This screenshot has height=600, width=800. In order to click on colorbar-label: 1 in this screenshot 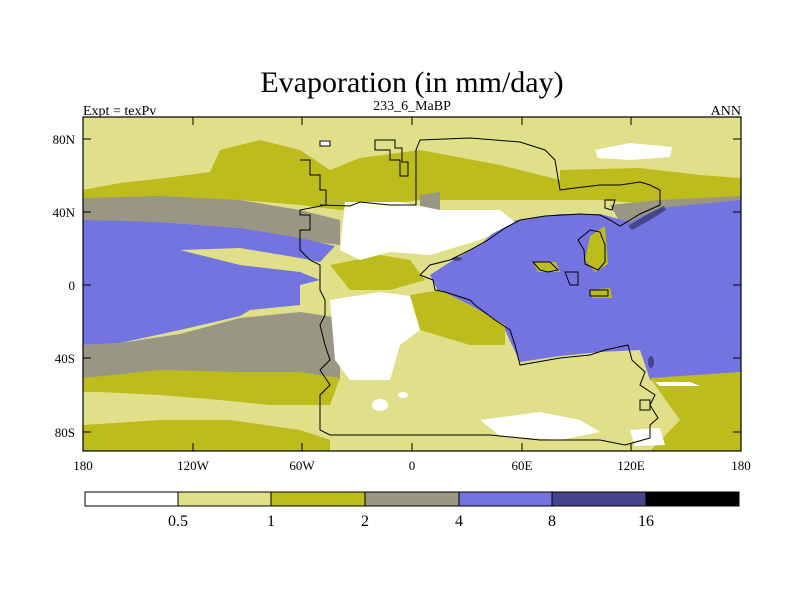, I will do `click(271, 521)`.